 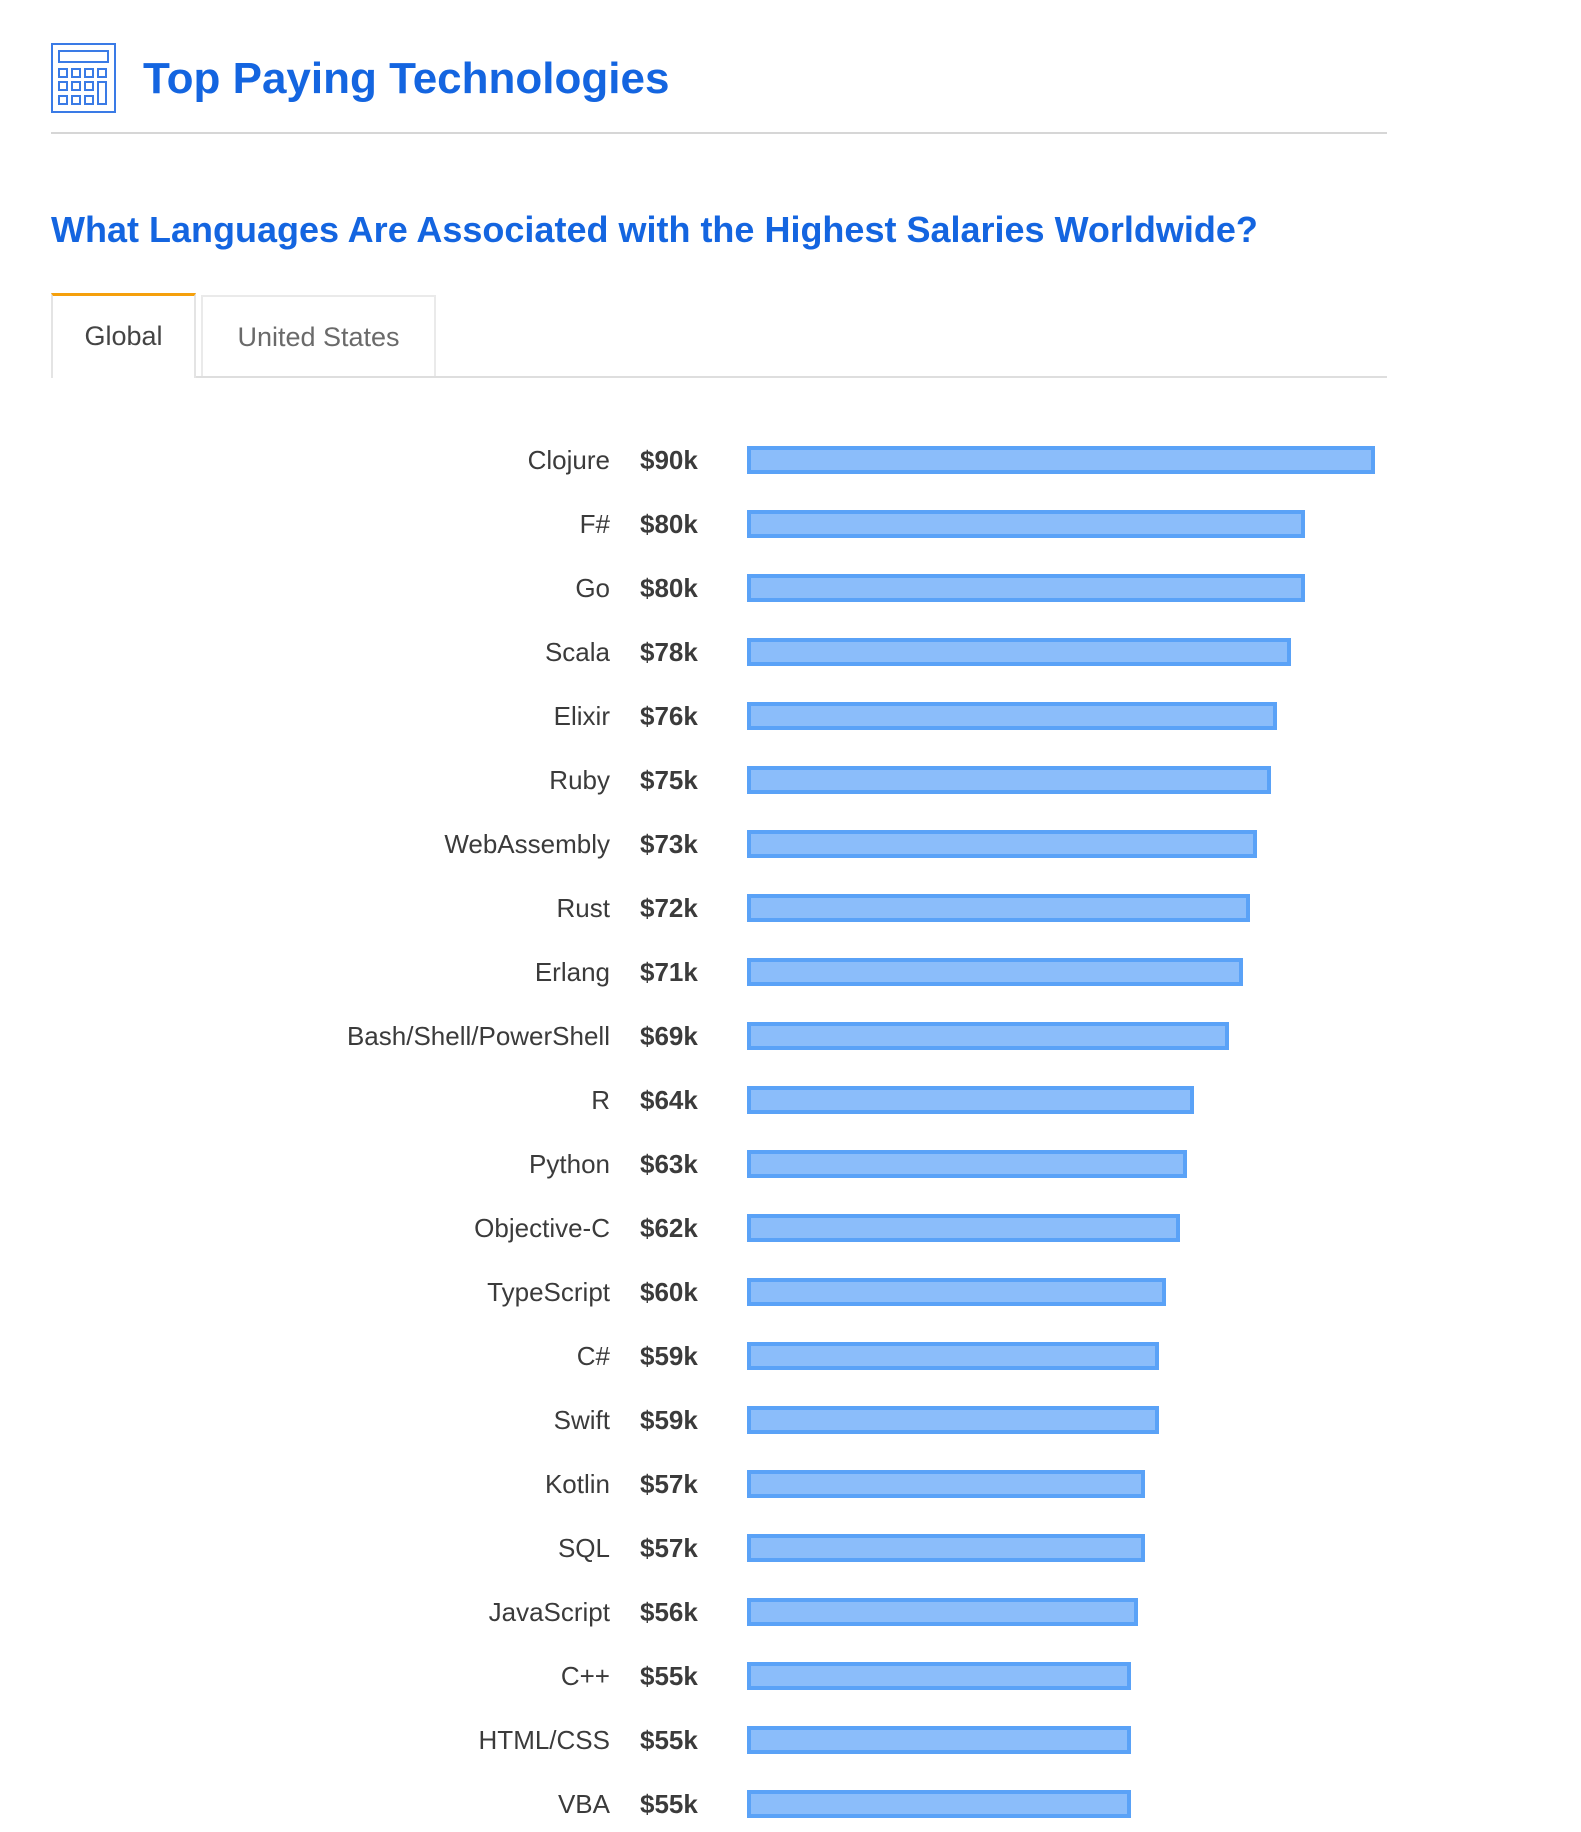 What do you see at coordinates (669, 1164) in the screenshot?
I see `salary-value: $63k` at bounding box center [669, 1164].